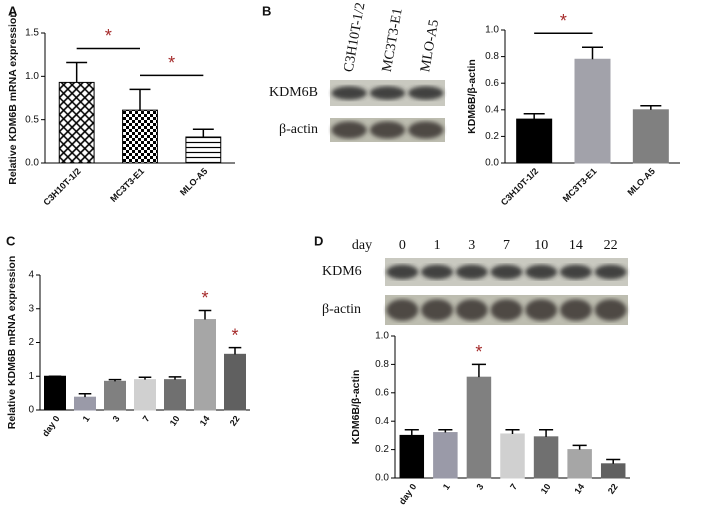 Image resolution: width=709 pixels, height=508 pixels. I want to click on blot-row-label: KDM6B, so click(293, 92).